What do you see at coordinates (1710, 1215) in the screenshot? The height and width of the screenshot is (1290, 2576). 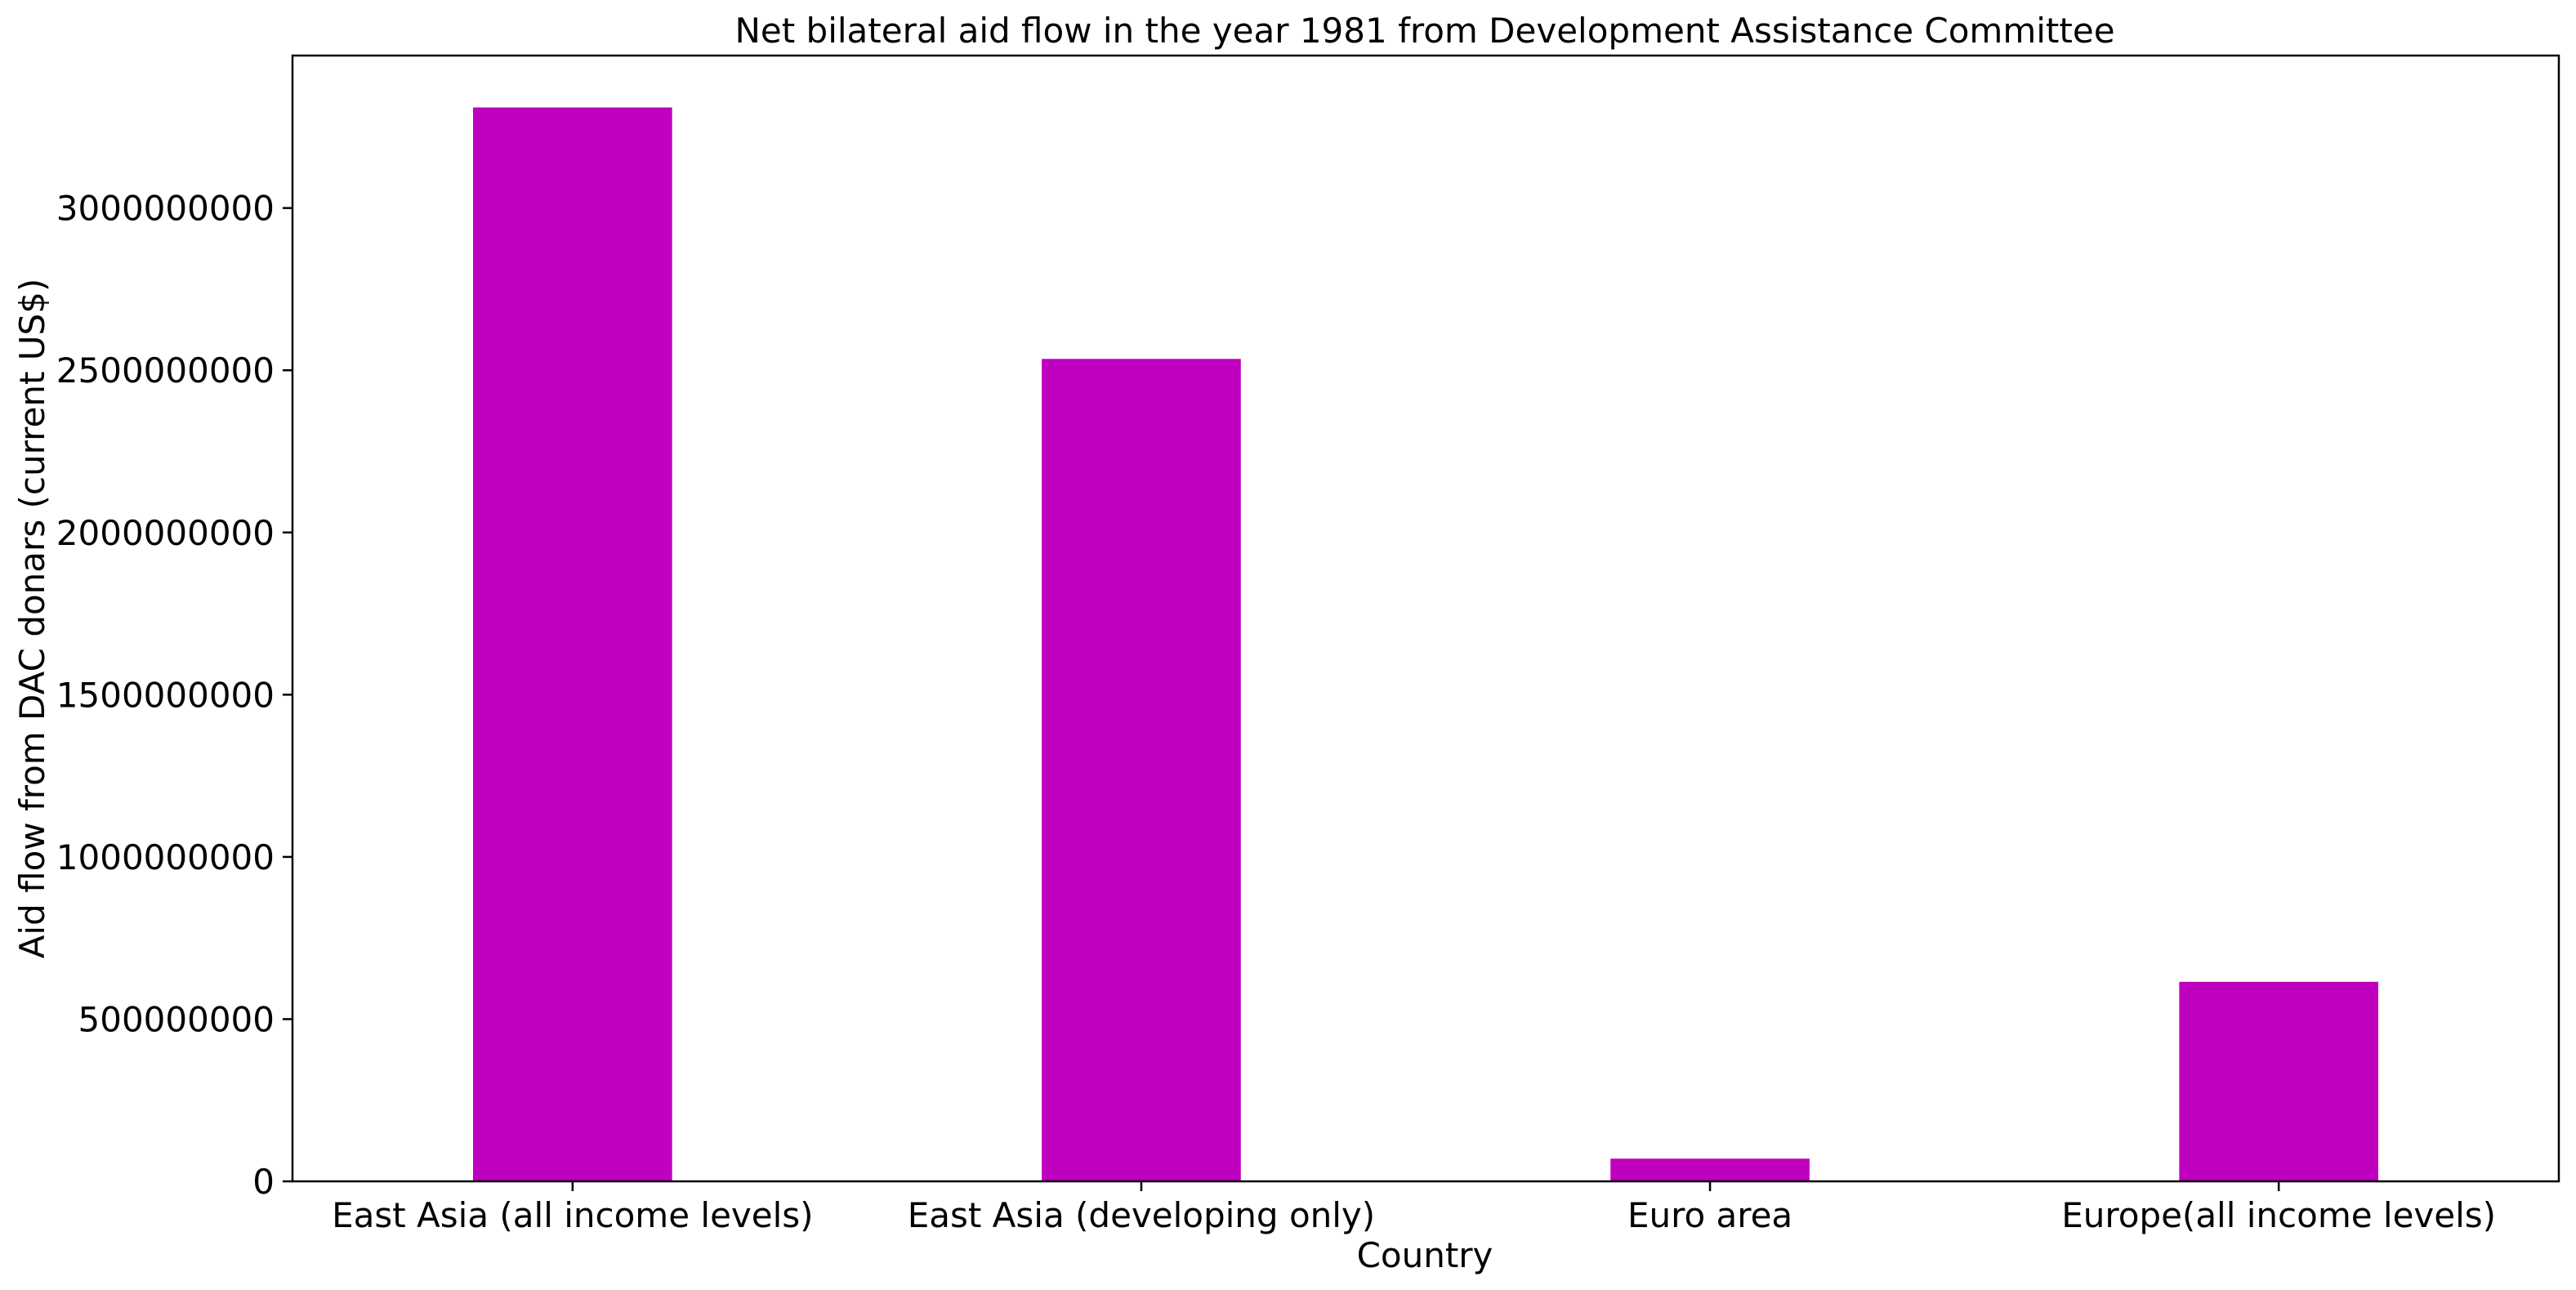 I see `x-tick-label-2: Euro area` at bounding box center [1710, 1215].